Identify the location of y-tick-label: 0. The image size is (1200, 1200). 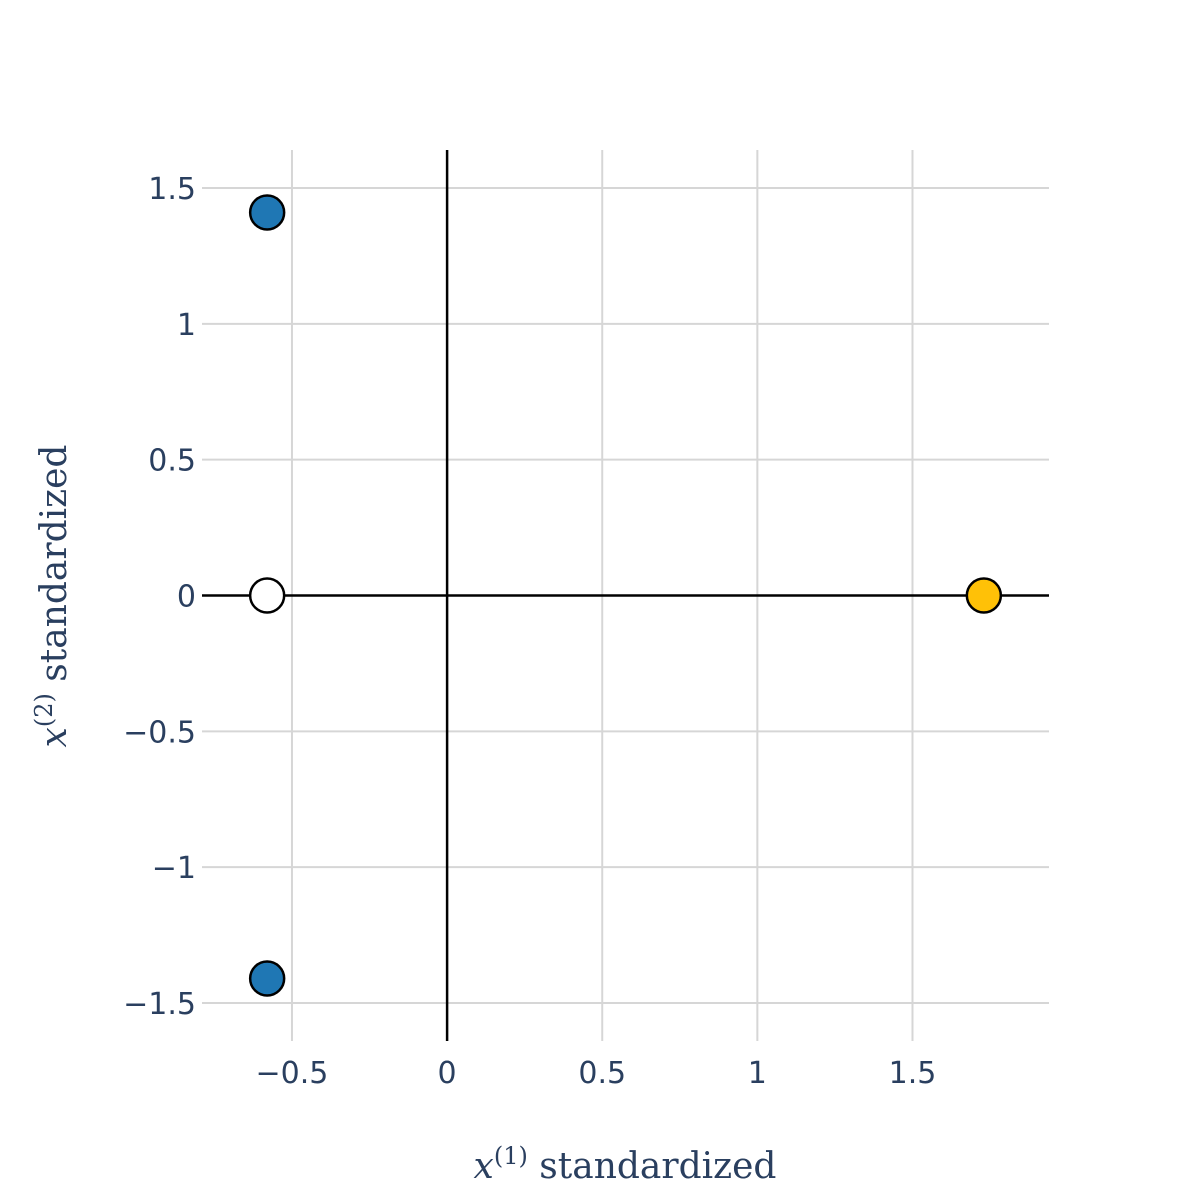
(186, 597).